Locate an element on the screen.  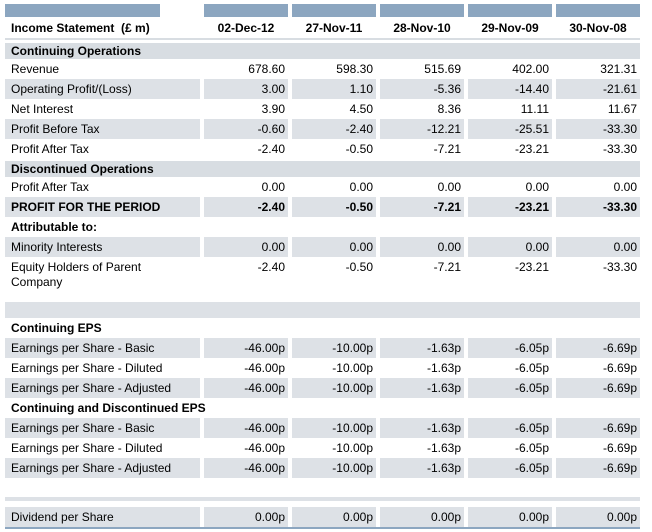
row-label: Operating Profit/(Loss) is located at coordinates (102, 89).